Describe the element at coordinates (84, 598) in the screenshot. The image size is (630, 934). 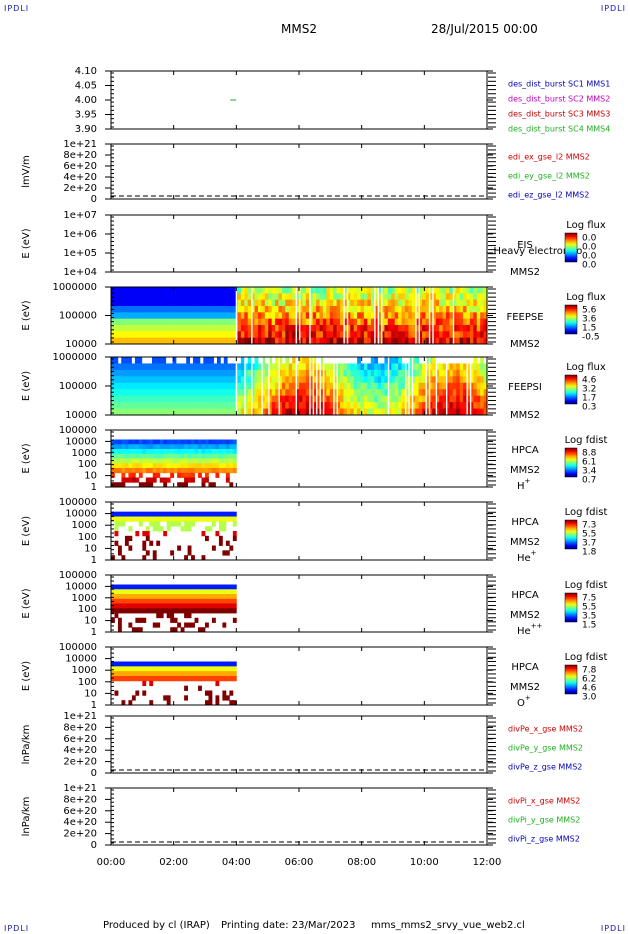
I see `p8-ytick-label: 1000` at that location.